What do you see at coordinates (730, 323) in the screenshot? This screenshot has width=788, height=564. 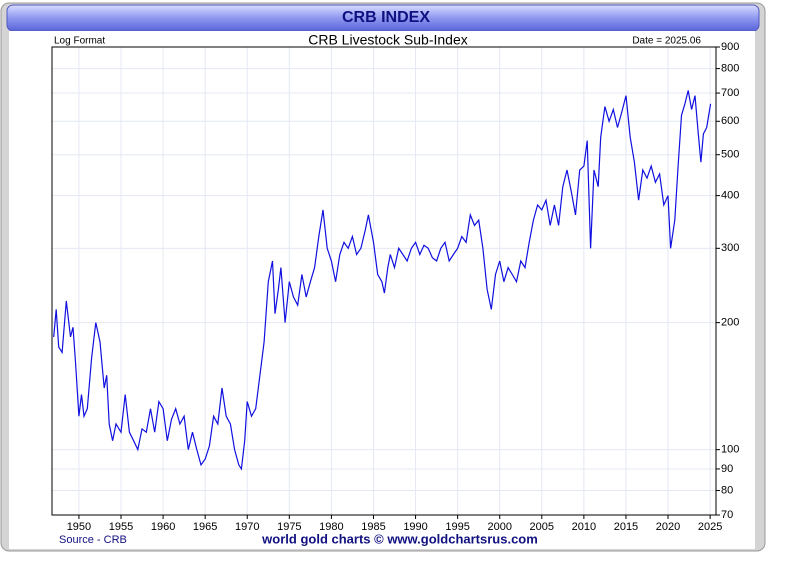 I see `y-tick-label: 200` at bounding box center [730, 323].